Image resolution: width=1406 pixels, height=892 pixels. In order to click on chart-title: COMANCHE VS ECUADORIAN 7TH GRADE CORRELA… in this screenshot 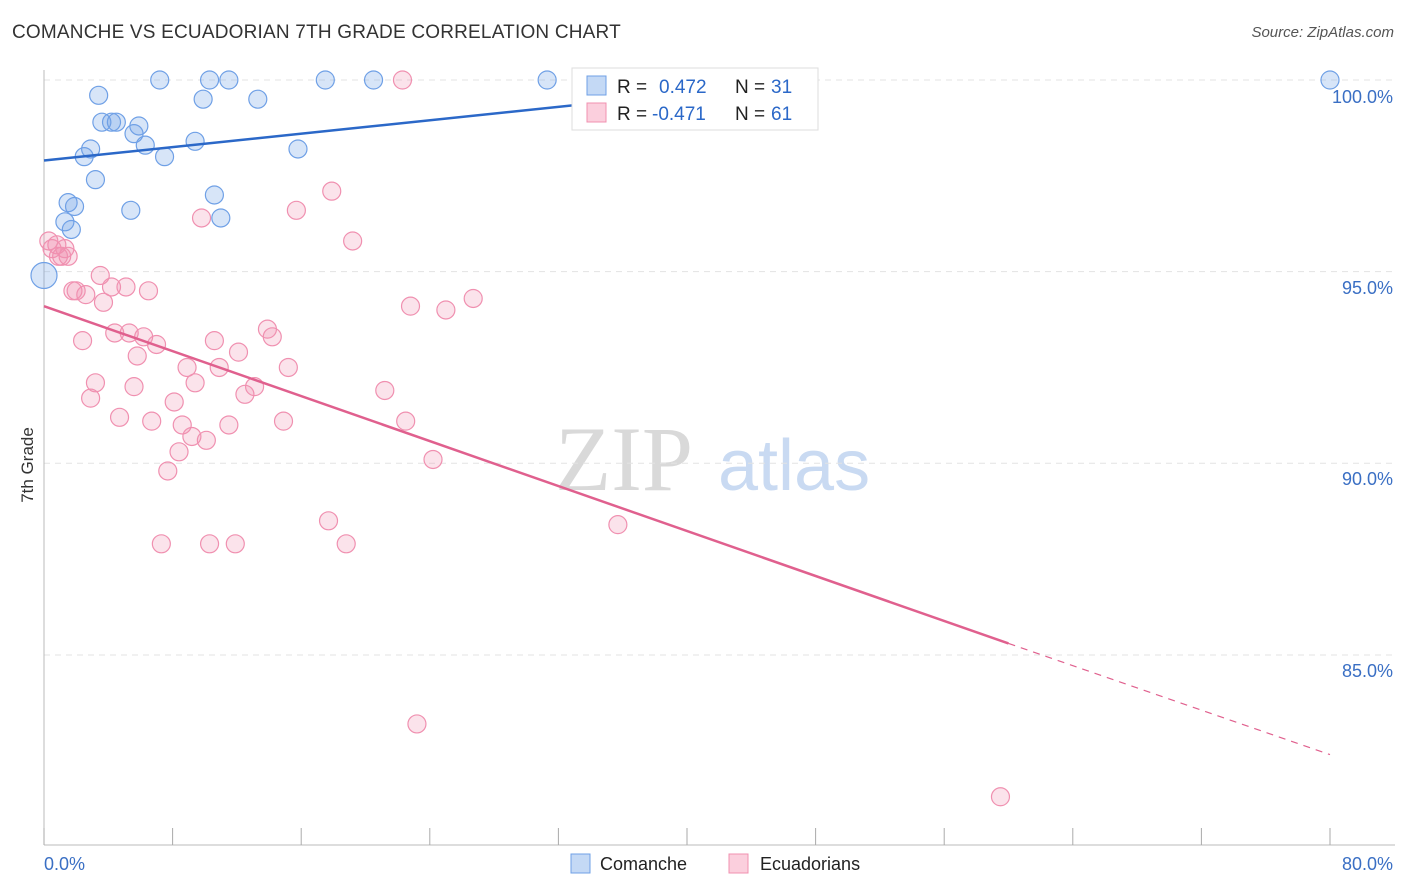, I will do `click(316, 32)`.